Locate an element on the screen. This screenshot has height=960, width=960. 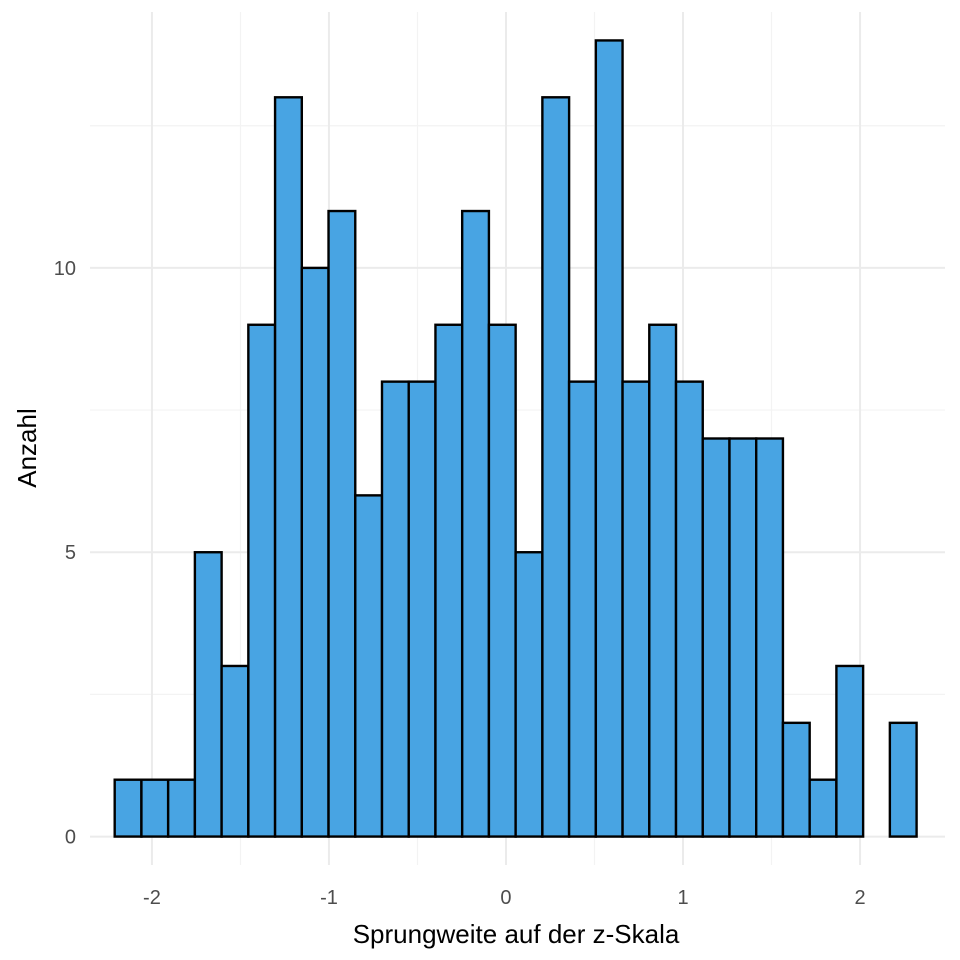
x-axis-ticks: -2 -1 0 1 2 is located at coordinates (504, 898).